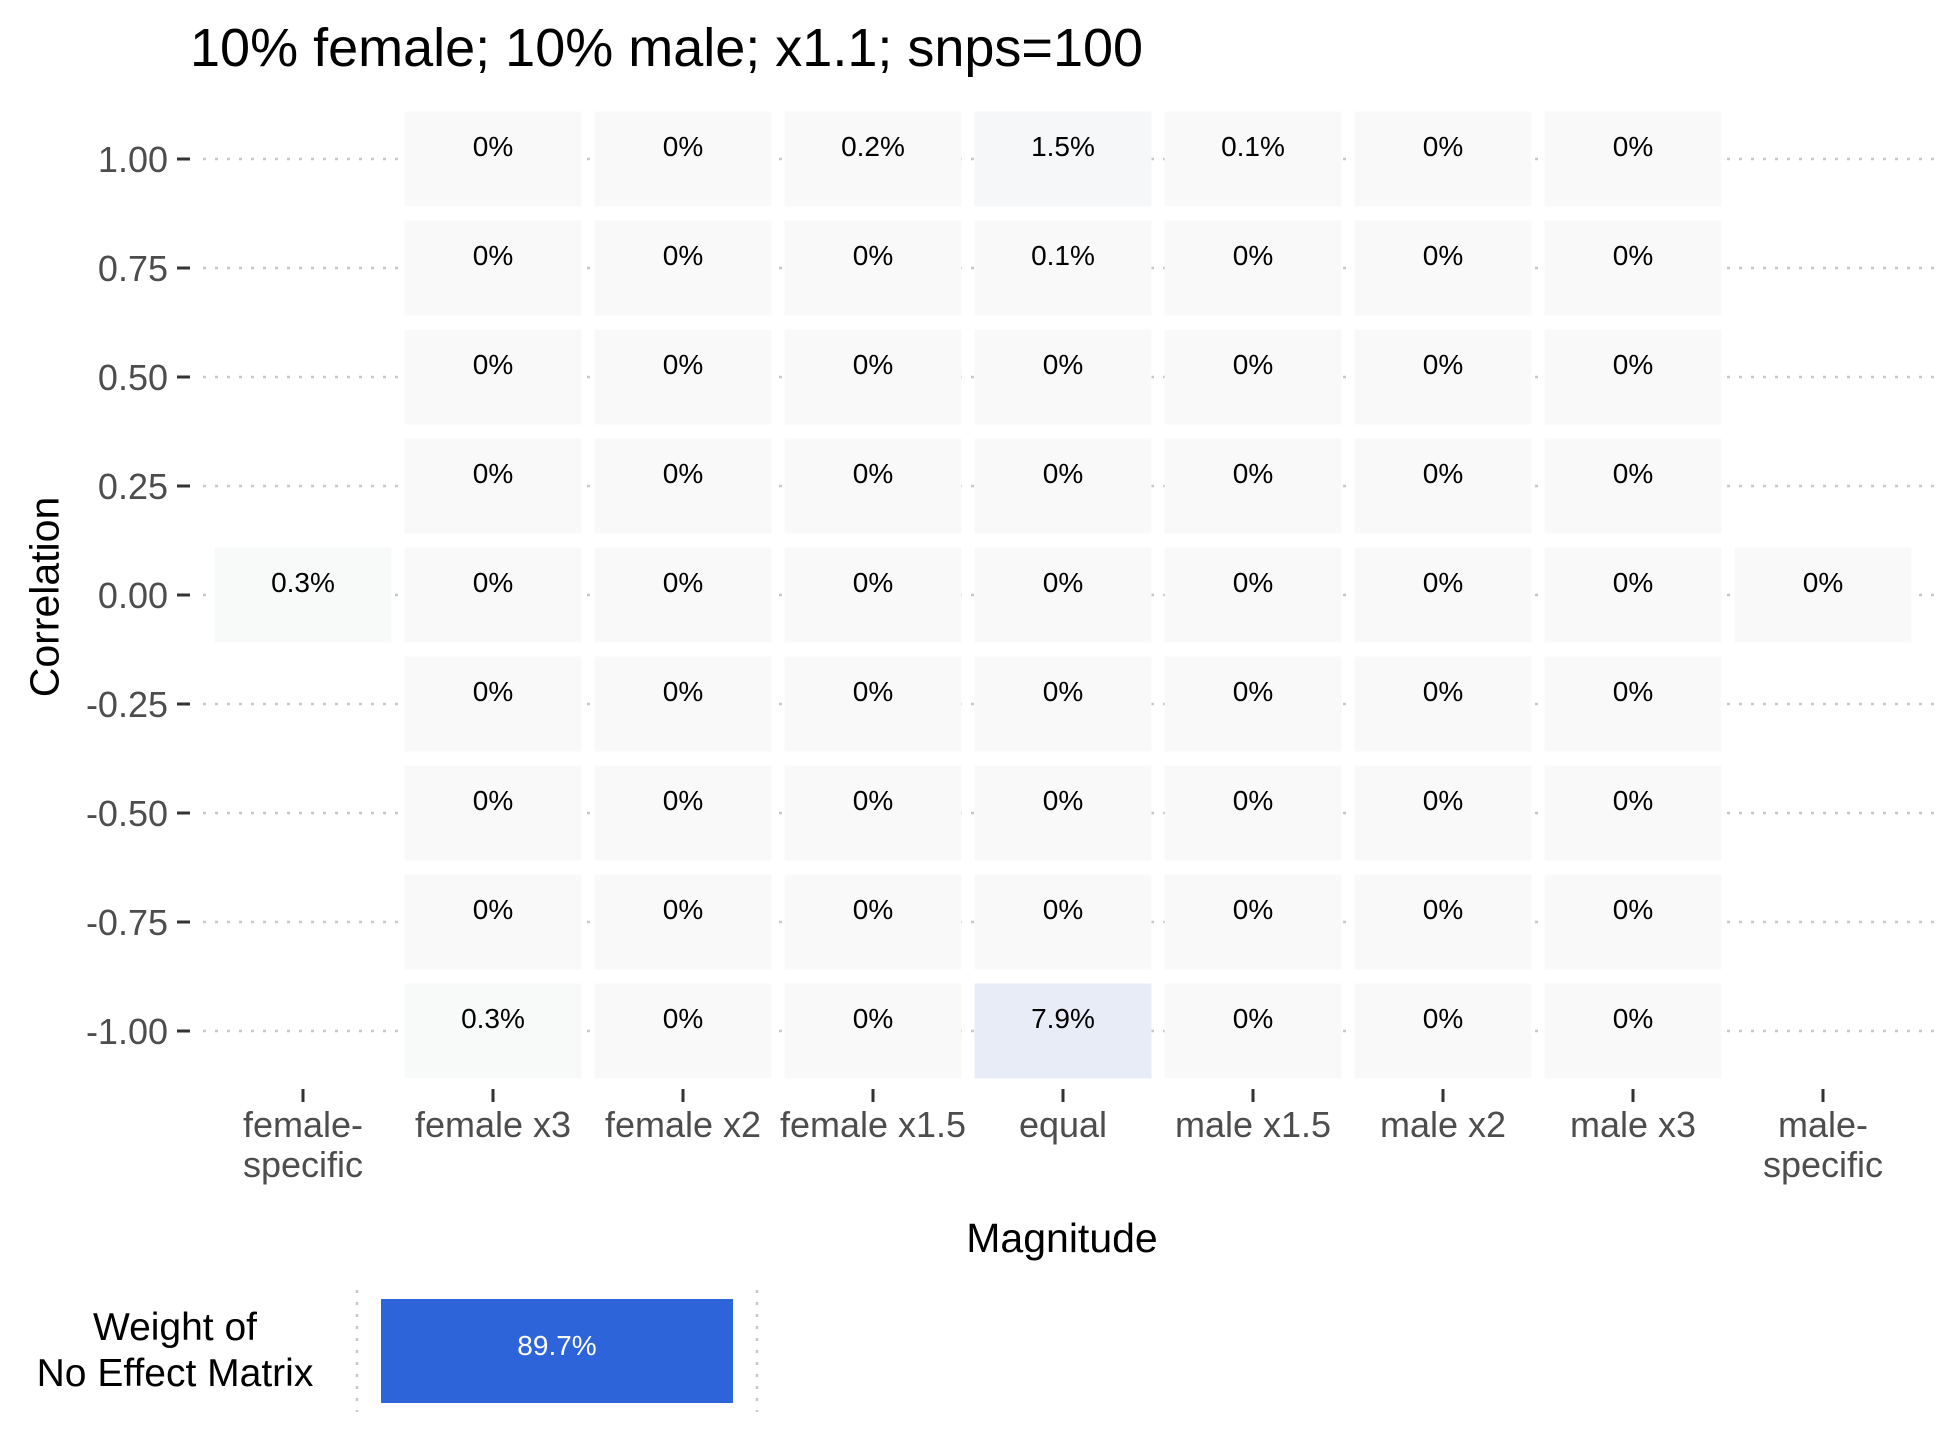  What do you see at coordinates (493, 1124) in the screenshot?
I see `x-tick-label: female x3` at bounding box center [493, 1124].